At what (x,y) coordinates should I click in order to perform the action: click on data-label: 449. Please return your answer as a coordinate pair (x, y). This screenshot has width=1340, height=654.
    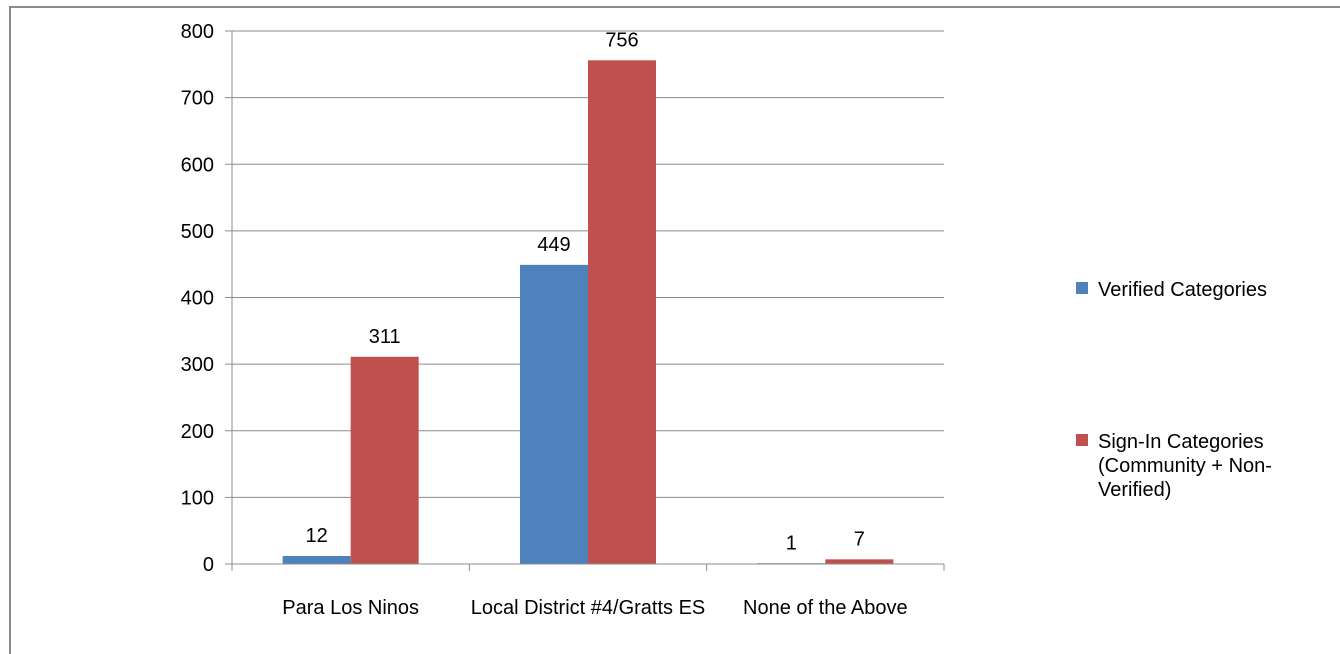
    Looking at the image, I should click on (553, 245).